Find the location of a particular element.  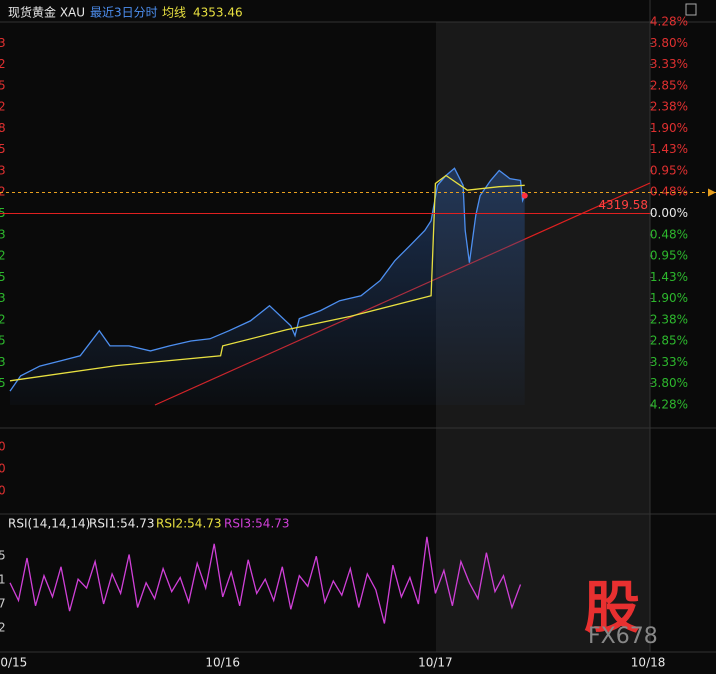

x-tick-label: 10/18 is located at coordinates (648, 663).